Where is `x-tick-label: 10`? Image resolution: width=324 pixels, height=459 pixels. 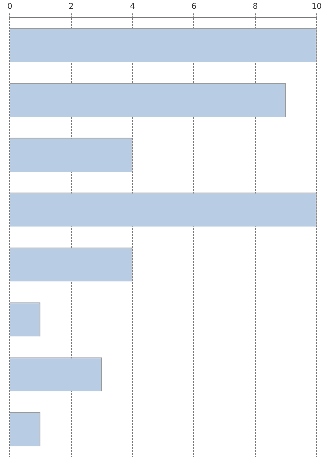
x-tick-label: 10 is located at coordinates (317, 6).